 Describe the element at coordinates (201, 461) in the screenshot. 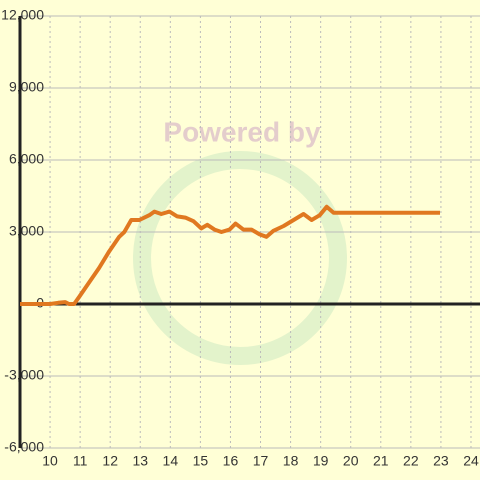

I see `x-tick-label: 15` at that location.